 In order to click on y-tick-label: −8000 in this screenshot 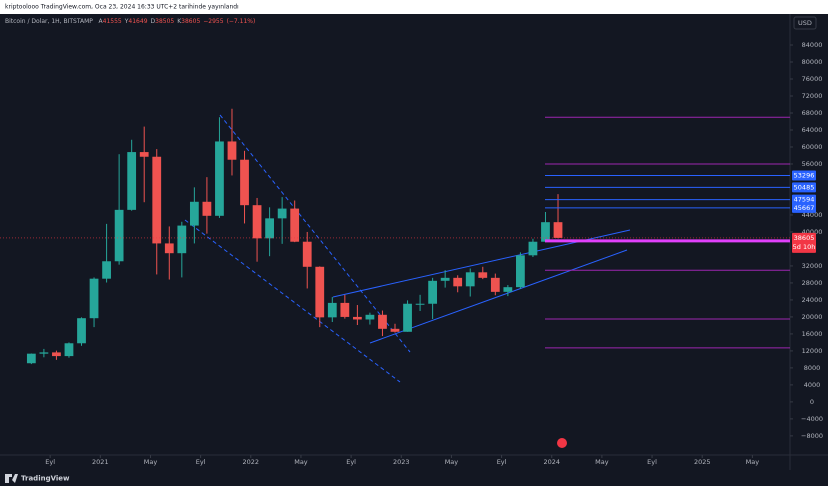, I will do `click(812, 436)`.